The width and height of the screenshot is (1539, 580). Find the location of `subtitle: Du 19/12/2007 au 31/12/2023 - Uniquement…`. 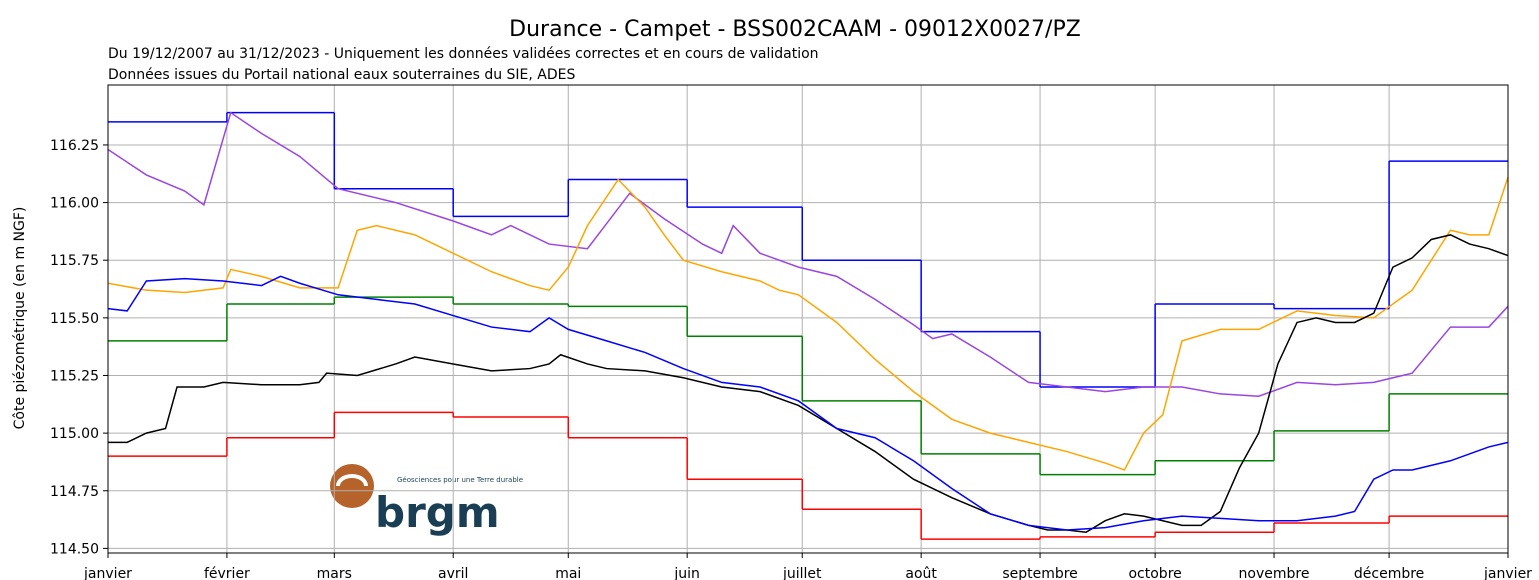

subtitle: Du 19/12/2007 au 31/12/2023 - Uniquement… is located at coordinates (463, 54).